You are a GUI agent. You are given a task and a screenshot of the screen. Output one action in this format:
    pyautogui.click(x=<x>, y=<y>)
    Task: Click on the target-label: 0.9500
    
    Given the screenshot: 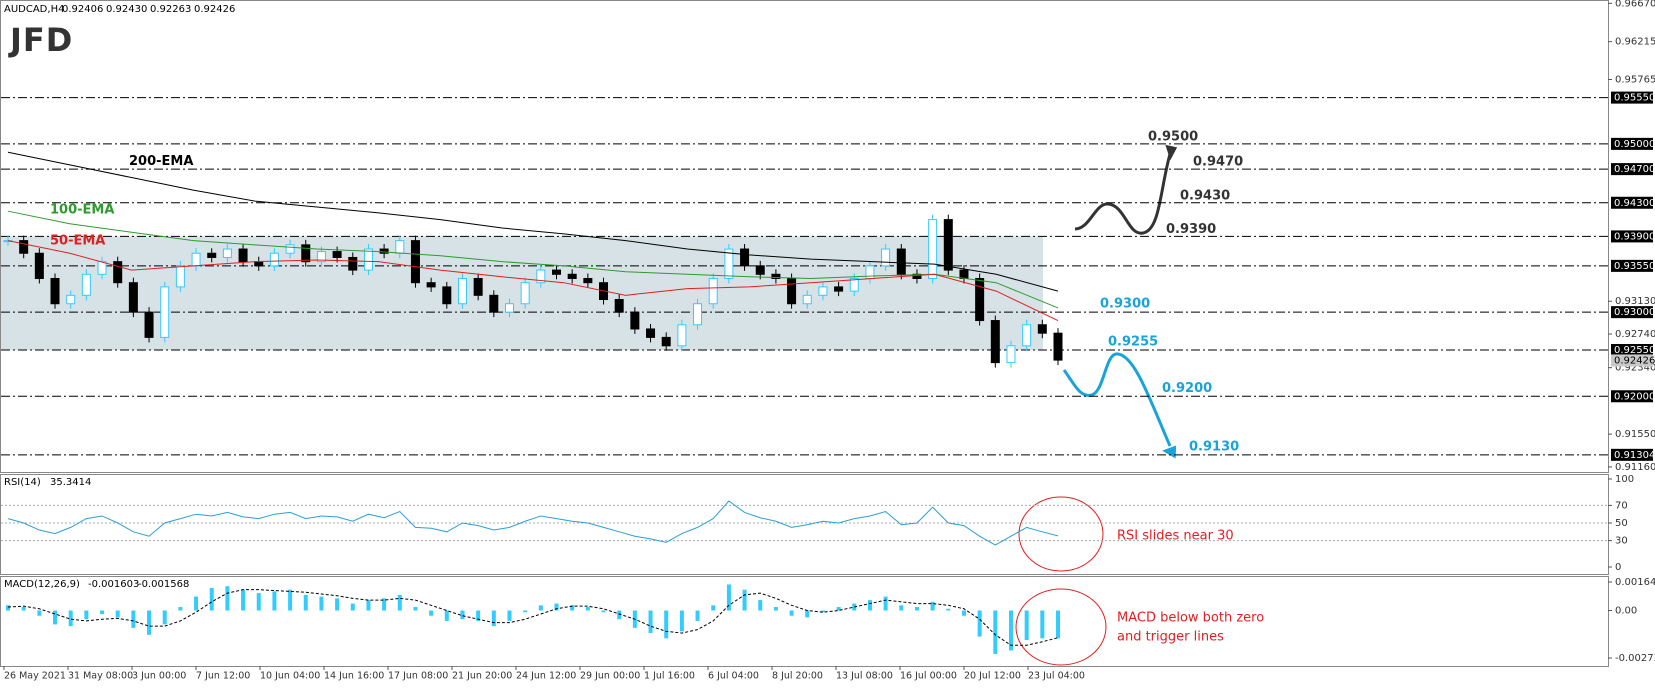 What is the action you would take?
    pyautogui.click(x=1173, y=136)
    